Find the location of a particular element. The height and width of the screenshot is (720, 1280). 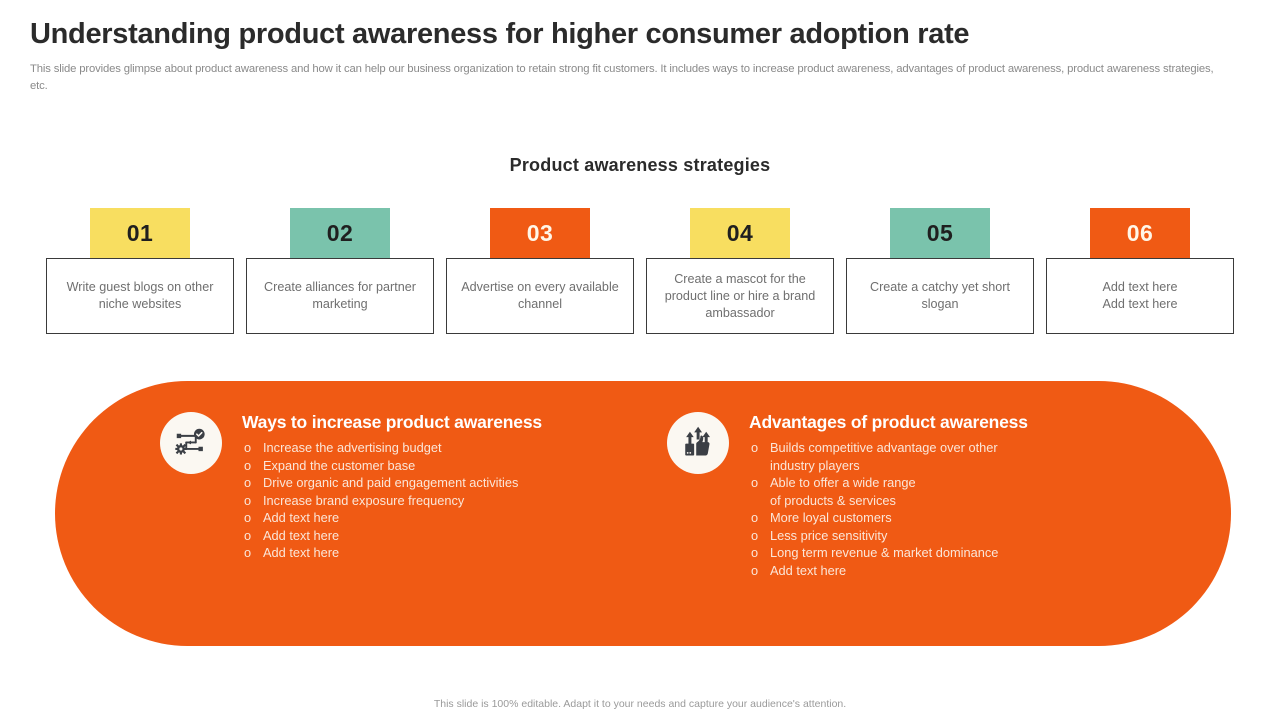

strategy-card-number: 03 is located at coordinates (540, 232).